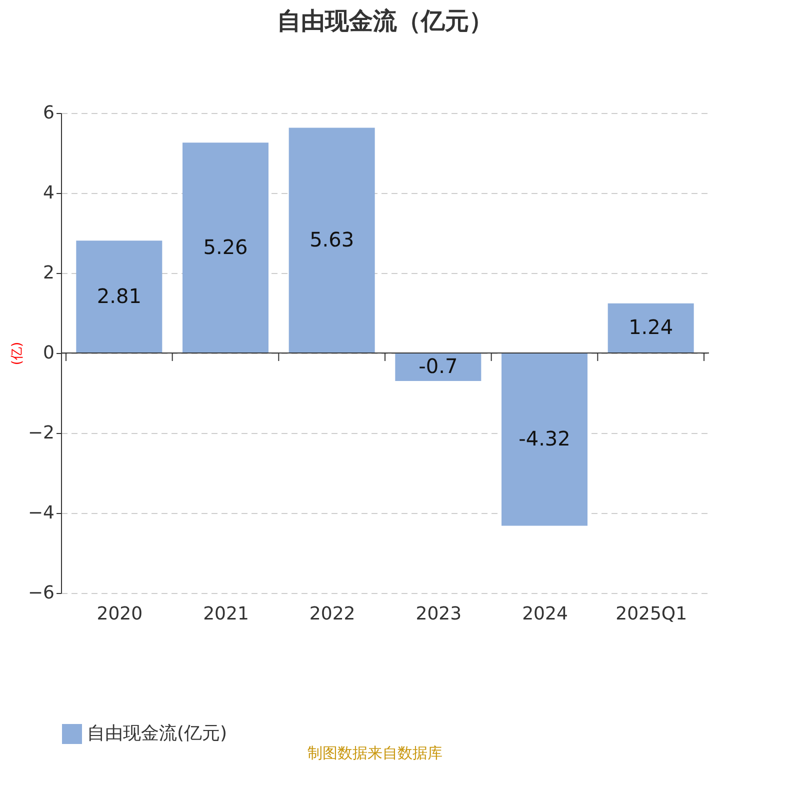  What do you see at coordinates (652, 614) in the screenshot?
I see `x-tick-label: 2025Q1` at bounding box center [652, 614].